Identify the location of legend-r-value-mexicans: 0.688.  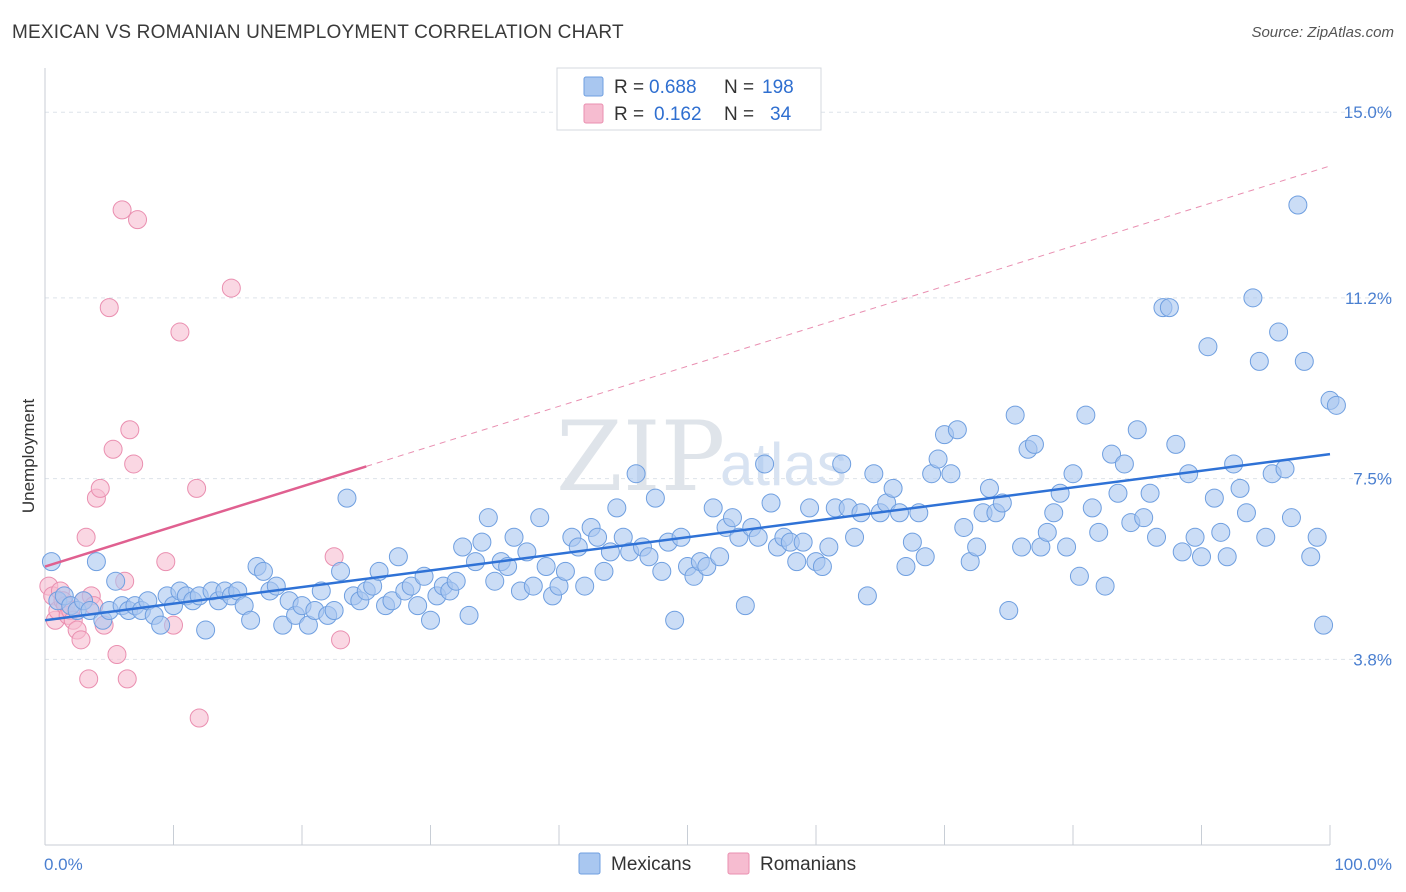
(673, 87).